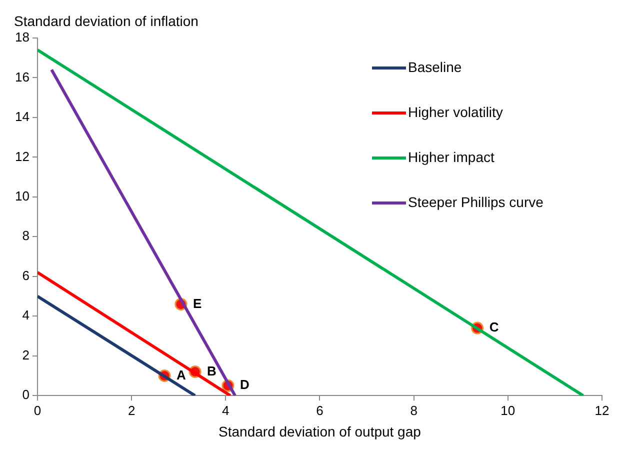  Describe the element at coordinates (26, 236) in the screenshot. I see `y-tick-label: 8` at that location.